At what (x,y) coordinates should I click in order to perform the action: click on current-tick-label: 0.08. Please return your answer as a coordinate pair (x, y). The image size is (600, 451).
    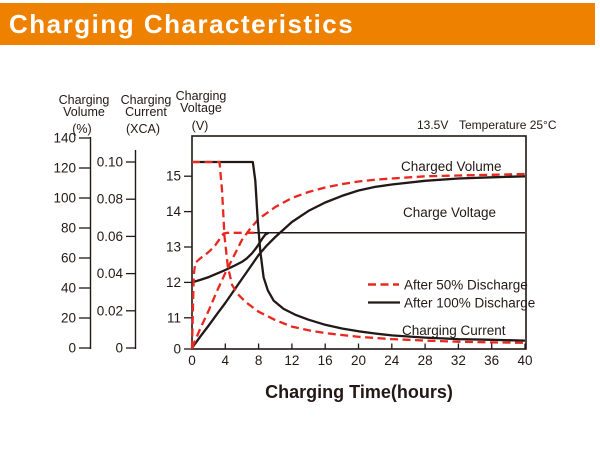
    Looking at the image, I should click on (110, 199).